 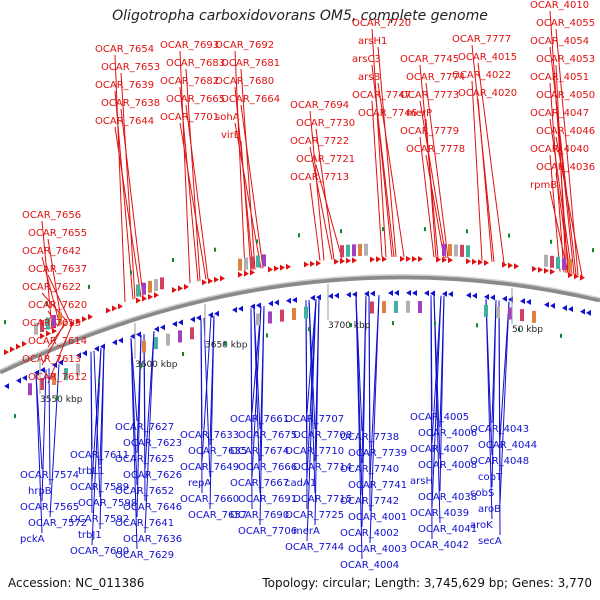 I want to click on gene-label-ocar-7627: OCAR_7627, so click(x=144, y=427).